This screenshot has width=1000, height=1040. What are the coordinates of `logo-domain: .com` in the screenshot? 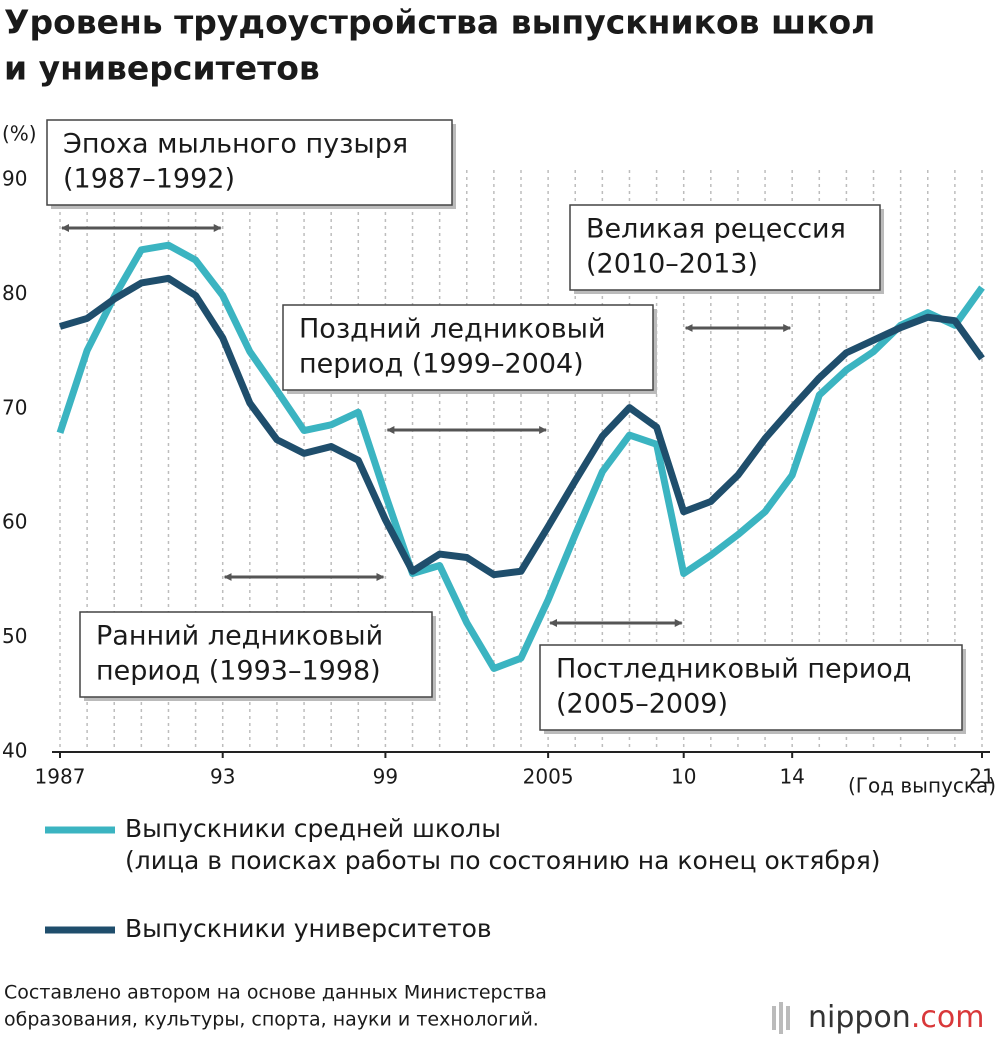 It's located at (948, 1017).